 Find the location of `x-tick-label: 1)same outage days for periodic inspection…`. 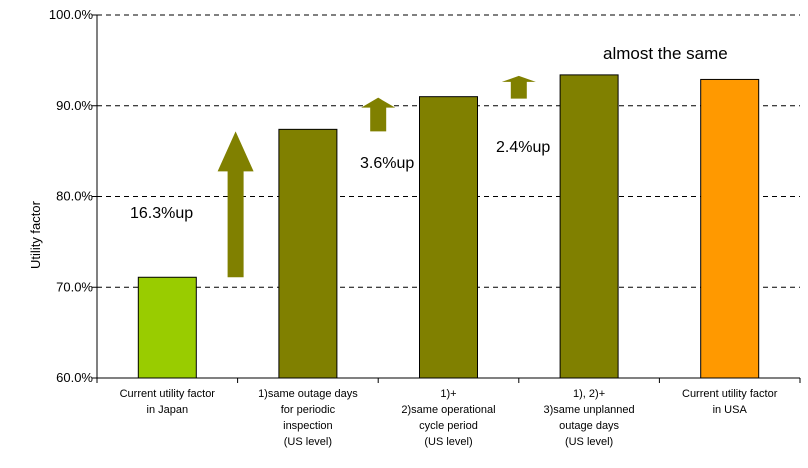

x-tick-label: 1)same outage days for periodic inspection… is located at coordinates (308, 418).